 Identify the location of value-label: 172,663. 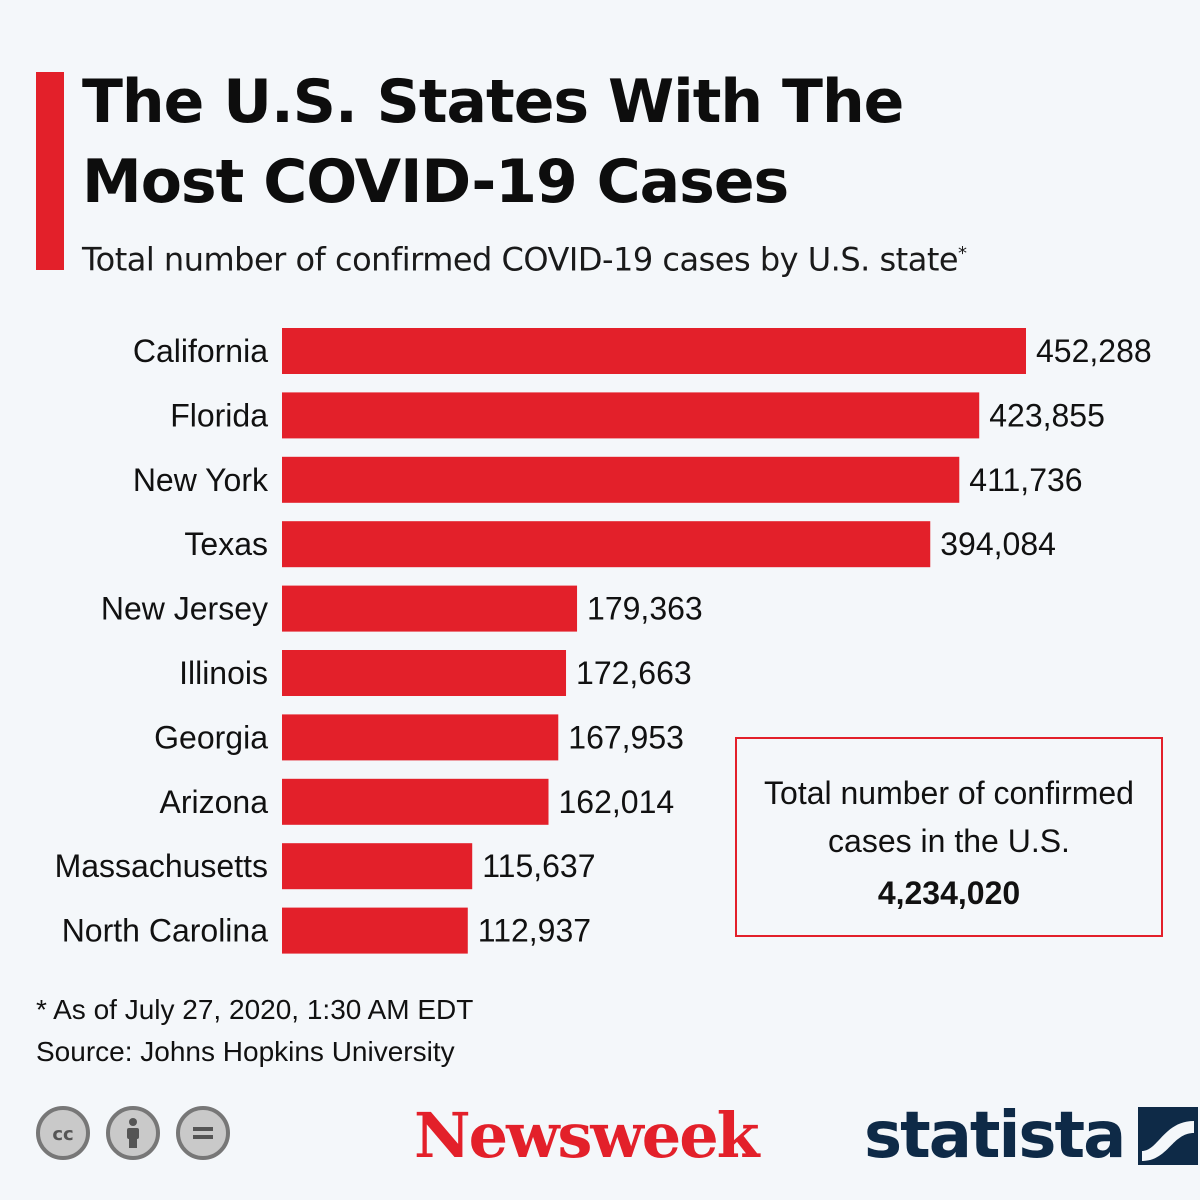
(634, 673).